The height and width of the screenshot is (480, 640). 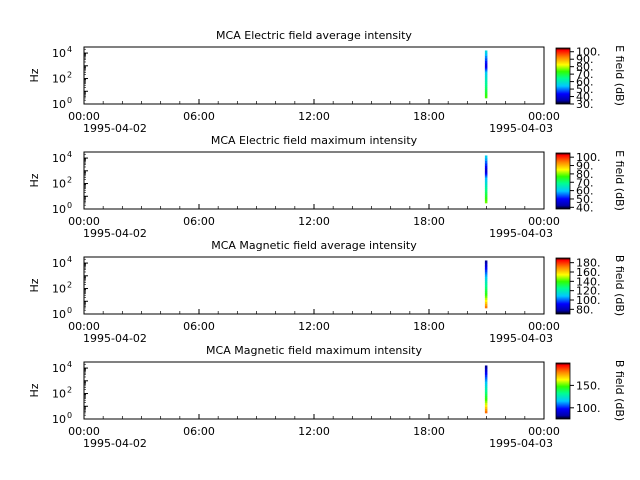 What do you see at coordinates (588, 385) in the screenshot?
I see `colorbar-tick-label: 150.` at bounding box center [588, 385].